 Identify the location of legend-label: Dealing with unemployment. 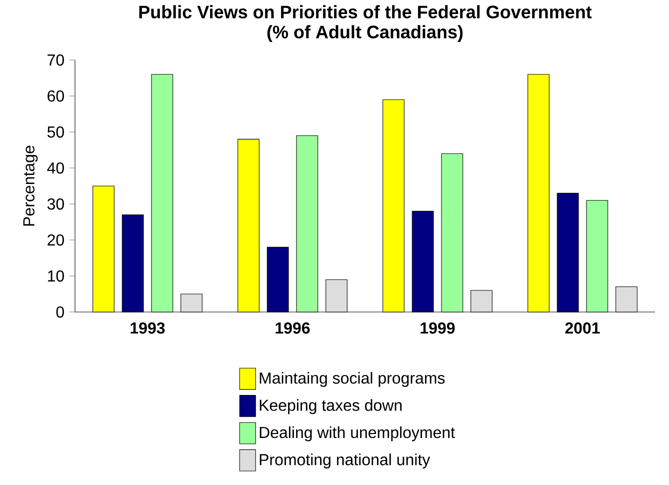
(357, 434).